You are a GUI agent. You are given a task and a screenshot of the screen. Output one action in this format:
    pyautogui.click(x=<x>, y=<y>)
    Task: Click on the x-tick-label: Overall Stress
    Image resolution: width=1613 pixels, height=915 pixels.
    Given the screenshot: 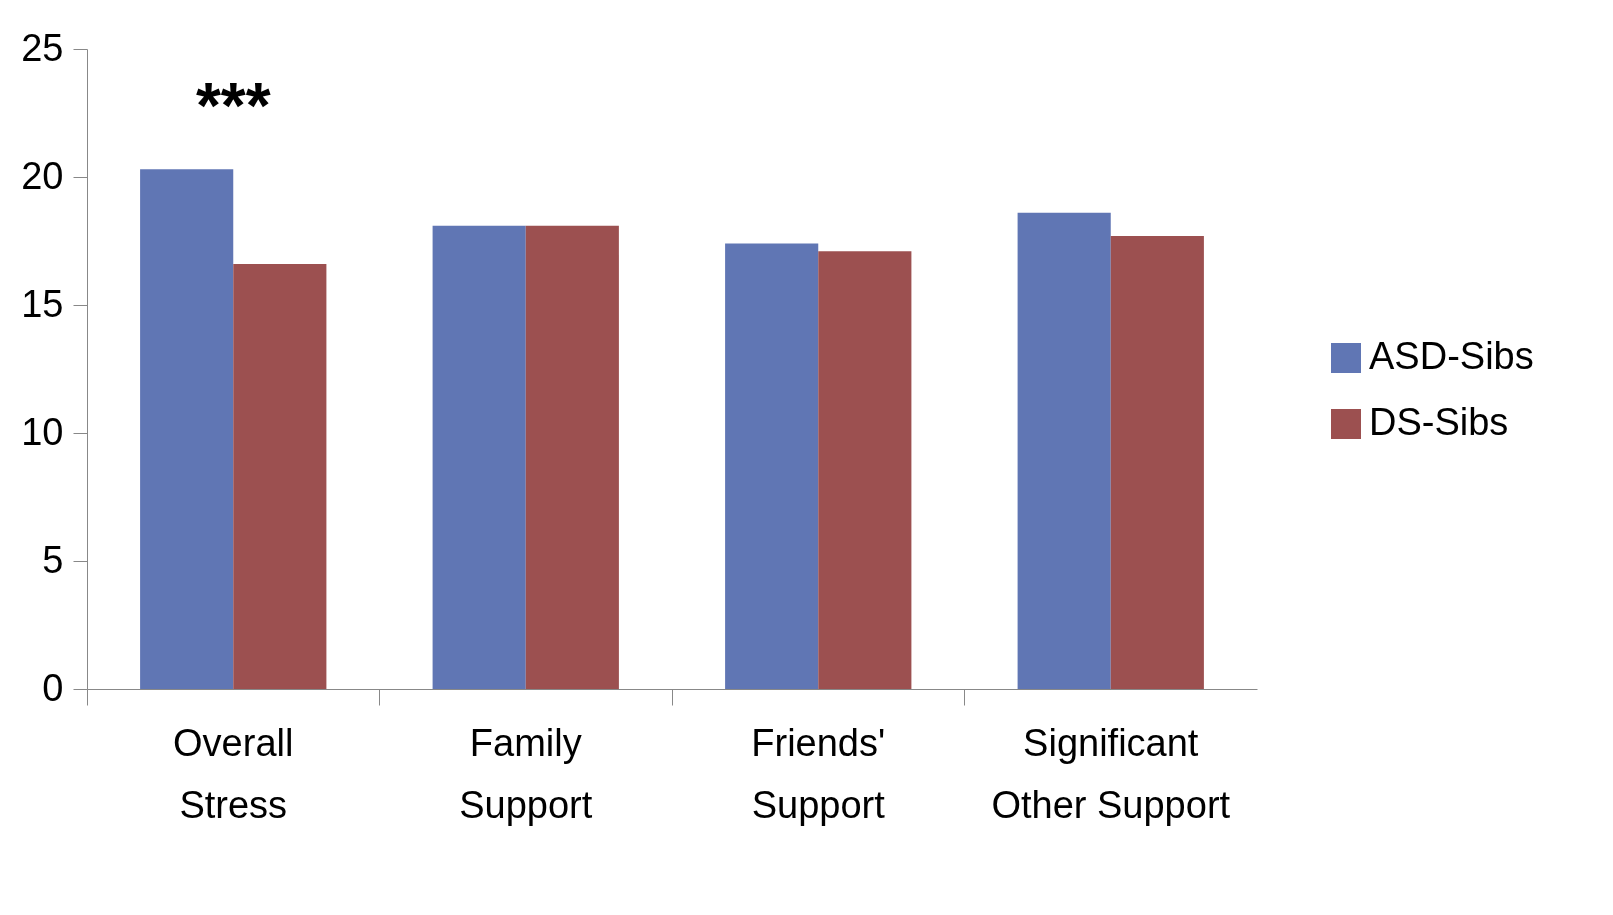 What is the action you would take?
    pyautogui.click(x=233, y=773)
    